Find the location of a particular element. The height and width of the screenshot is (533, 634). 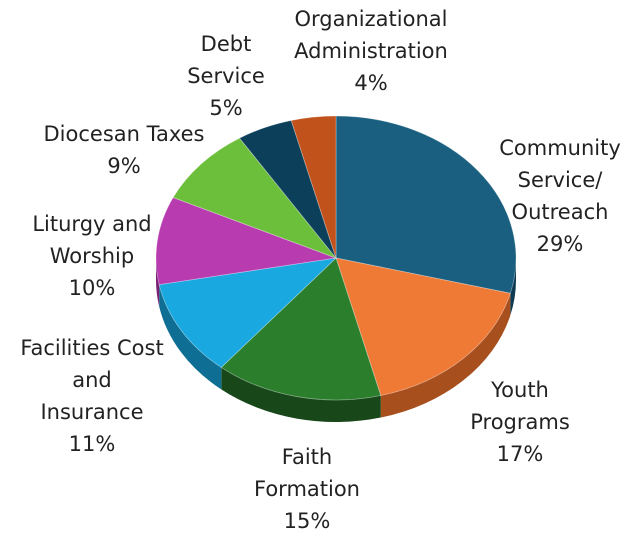

slice-label-line: Service/ is located at coordinates (560, 180).